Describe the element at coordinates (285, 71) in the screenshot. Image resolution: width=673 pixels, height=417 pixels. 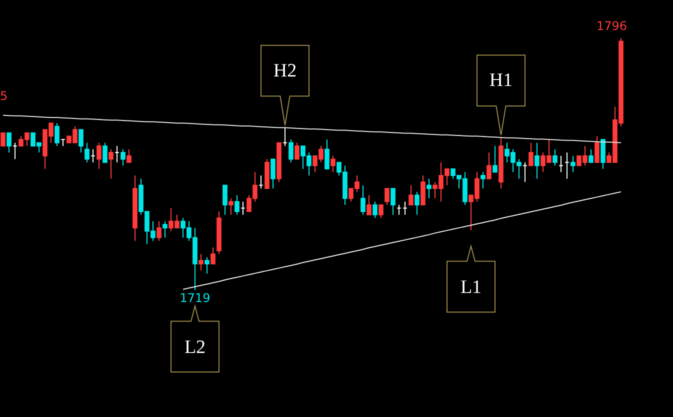
I see `annotation: H2` at that location.